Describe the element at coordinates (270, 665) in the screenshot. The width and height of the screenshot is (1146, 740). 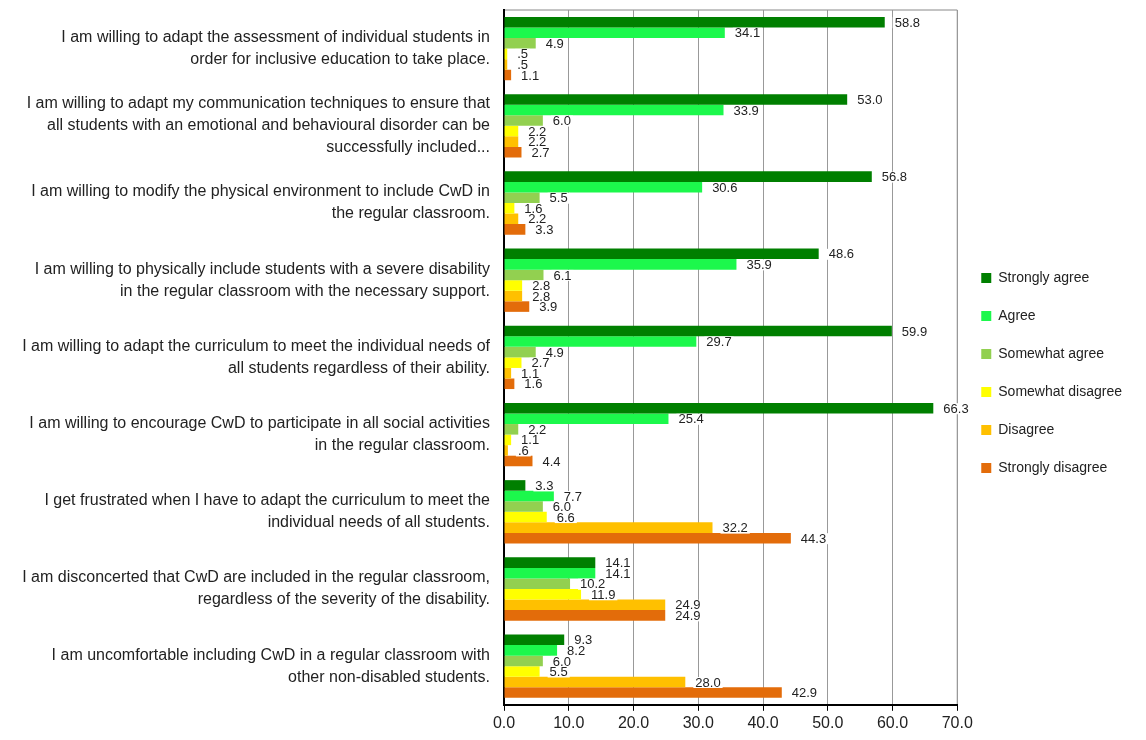
I see `y-tick-label: I am uncomfortable including CwD in a regular classroom with other non-disabled students.` at that location.